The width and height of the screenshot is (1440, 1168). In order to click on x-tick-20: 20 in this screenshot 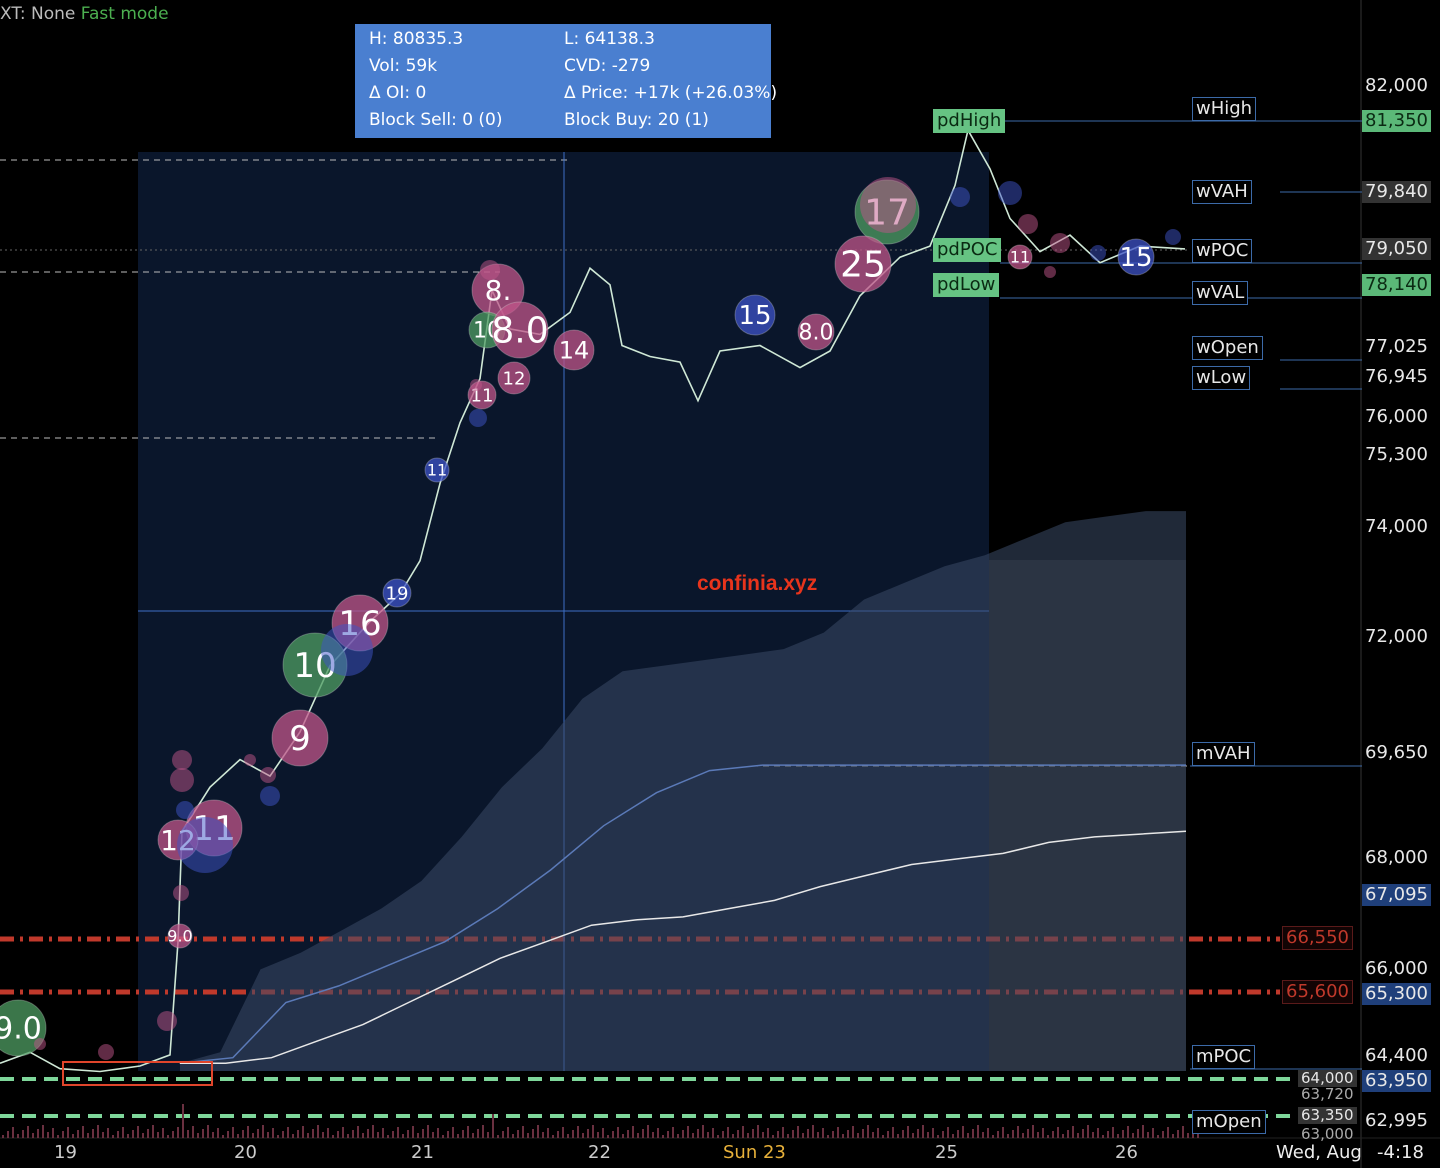, I will do `click(245, 1152)`.